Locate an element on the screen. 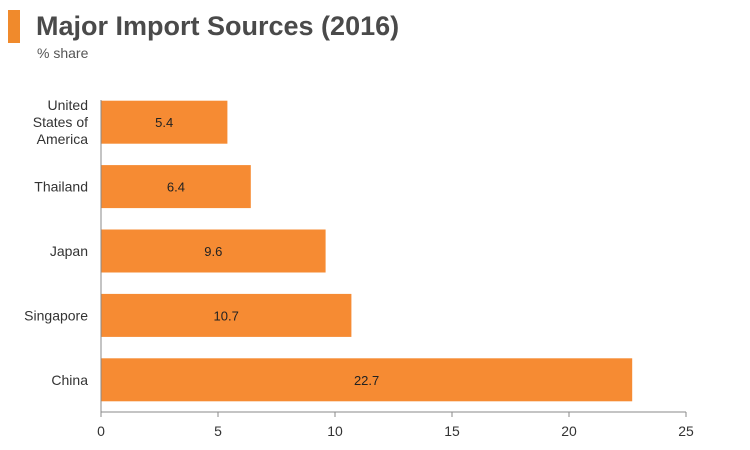  category-label: Thailand is located at coordinates (61, 187).